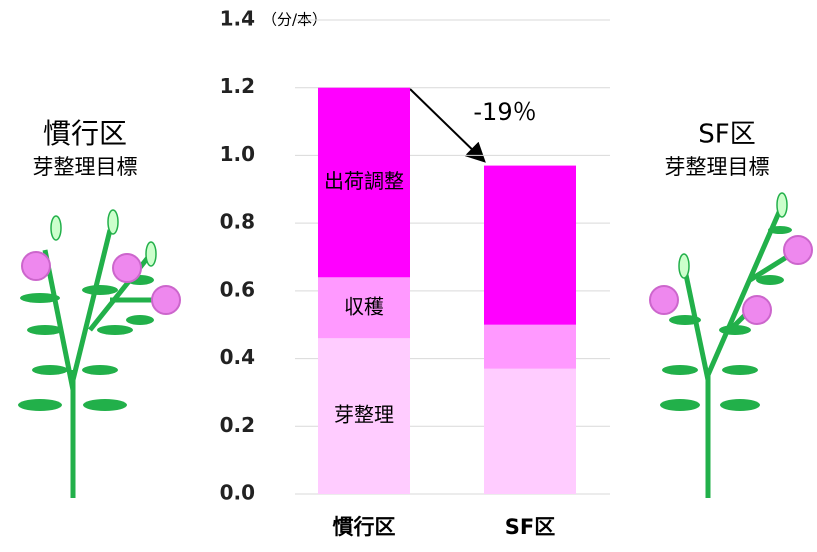 The height and width of the screenshot is (552, 817). Describe the element at coordinates (85, 167) in the screenshot. I see `left-subtitle: 芽整理目標` at that location.